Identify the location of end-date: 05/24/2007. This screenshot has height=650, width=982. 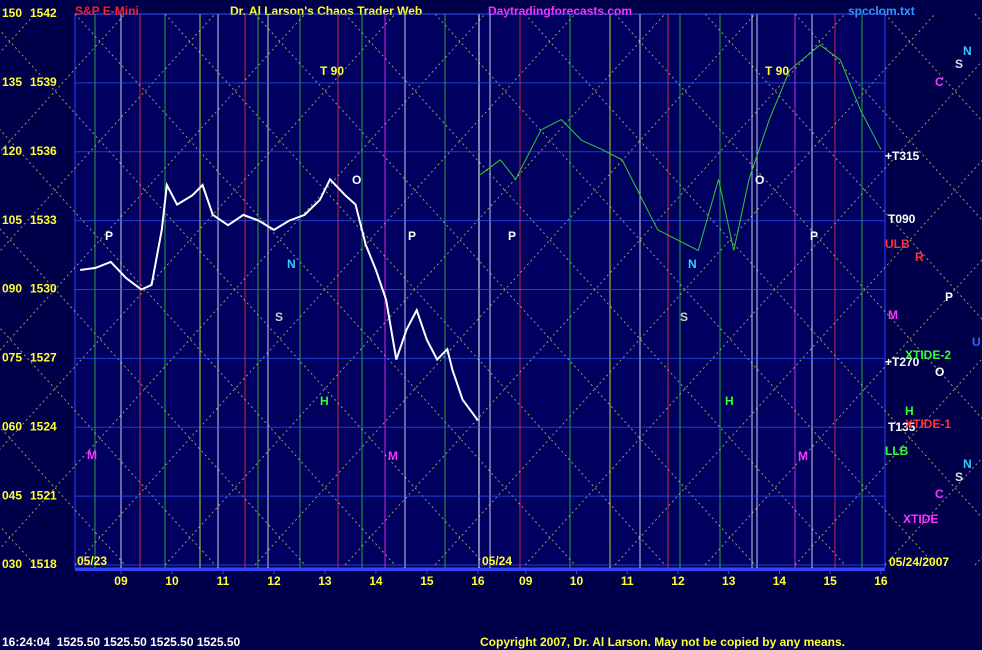
(919, 562).